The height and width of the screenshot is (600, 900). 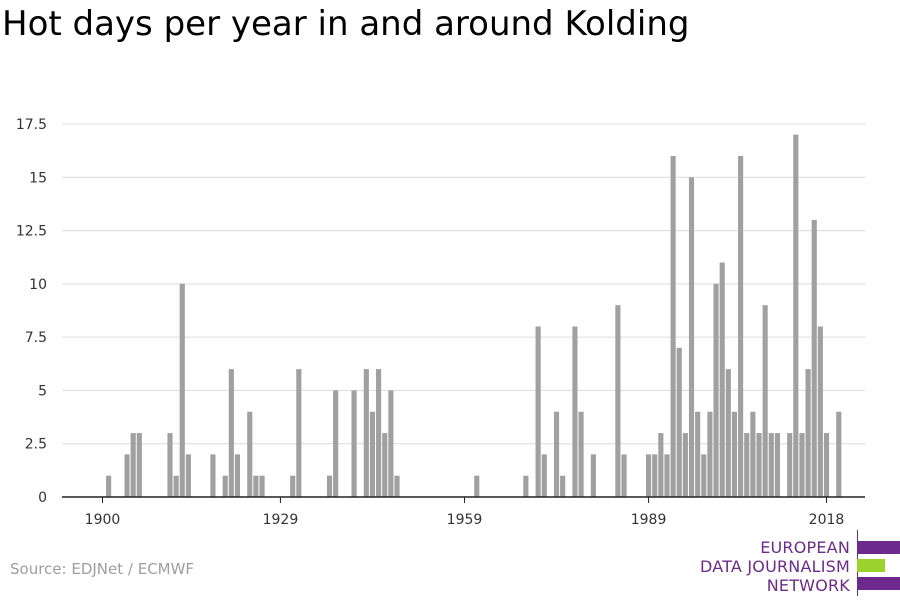 What do you see at coordinates (808, 585) in the screenshot?
I see `logo-line-3: NETWORK` at bounding box center [808, 585].